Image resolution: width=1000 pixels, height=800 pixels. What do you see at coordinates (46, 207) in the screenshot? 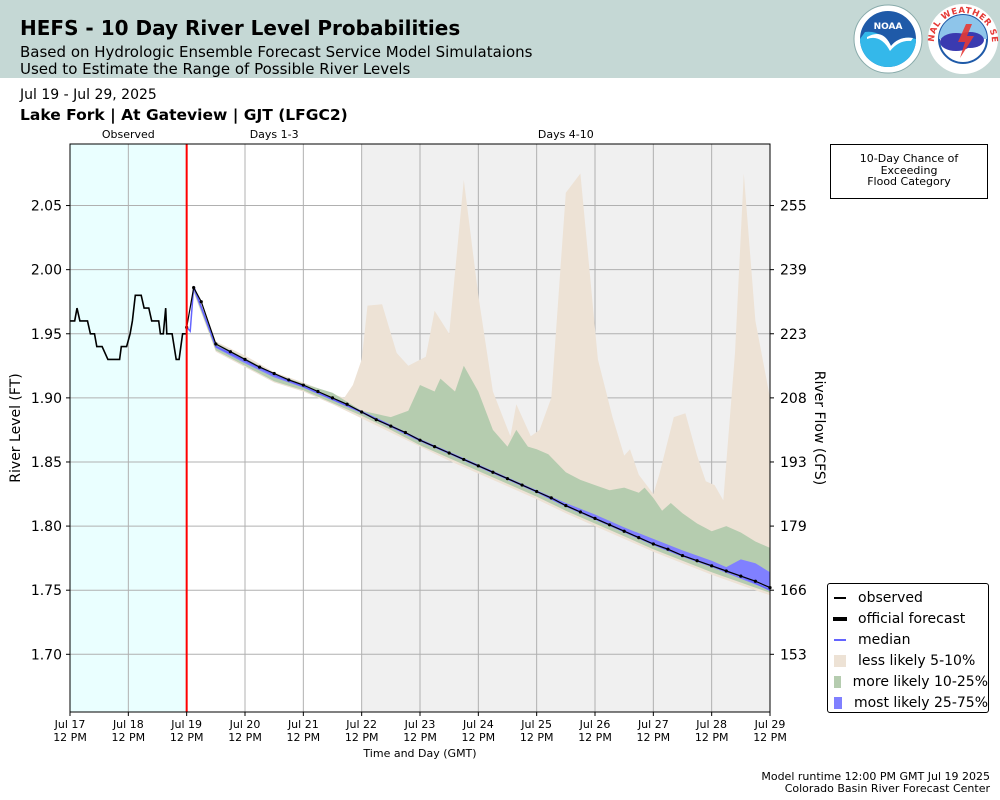
I see `y-tick-label-7: 2.05` at bounding box center [46, 207].